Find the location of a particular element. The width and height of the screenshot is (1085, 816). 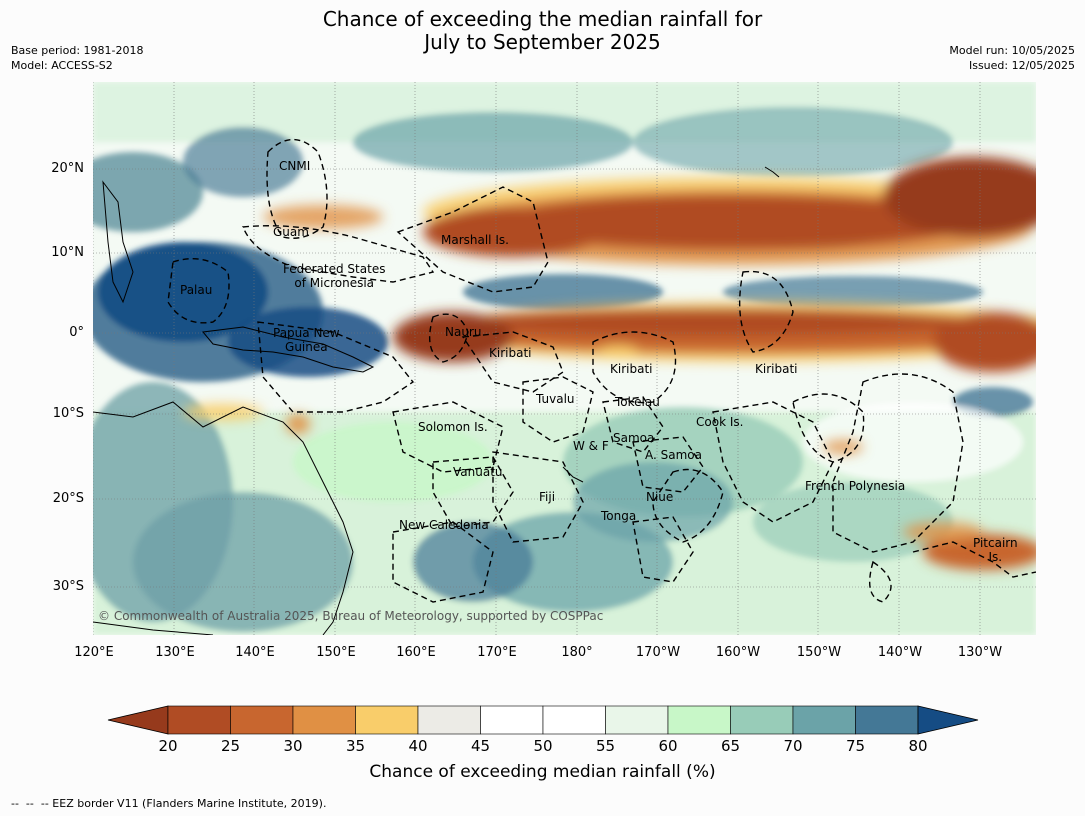

region-label-kiribati-east: Kiribati is located at coordinates (776, 369).